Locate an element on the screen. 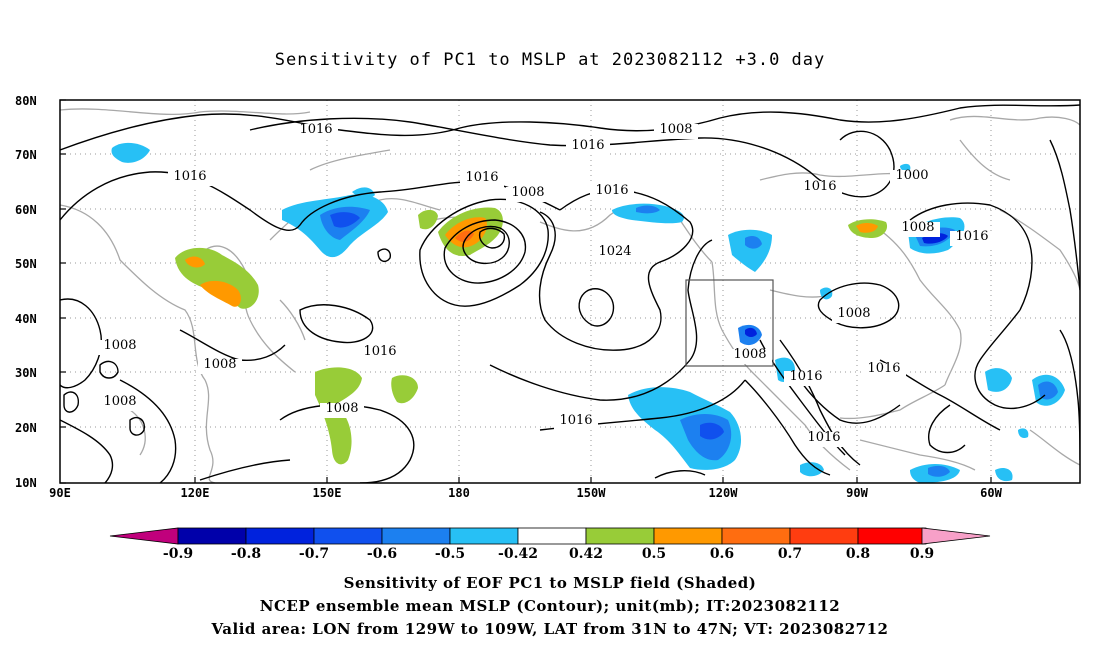 This screenshot has width=1100, height=650. longitude-labels: 90E 120E 150E 180 150W 120W 90W 60W is located at coordinates (525, 493).